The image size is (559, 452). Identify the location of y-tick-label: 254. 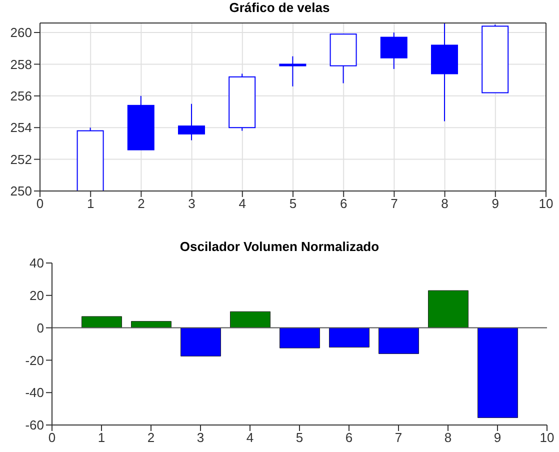
(21, 128).